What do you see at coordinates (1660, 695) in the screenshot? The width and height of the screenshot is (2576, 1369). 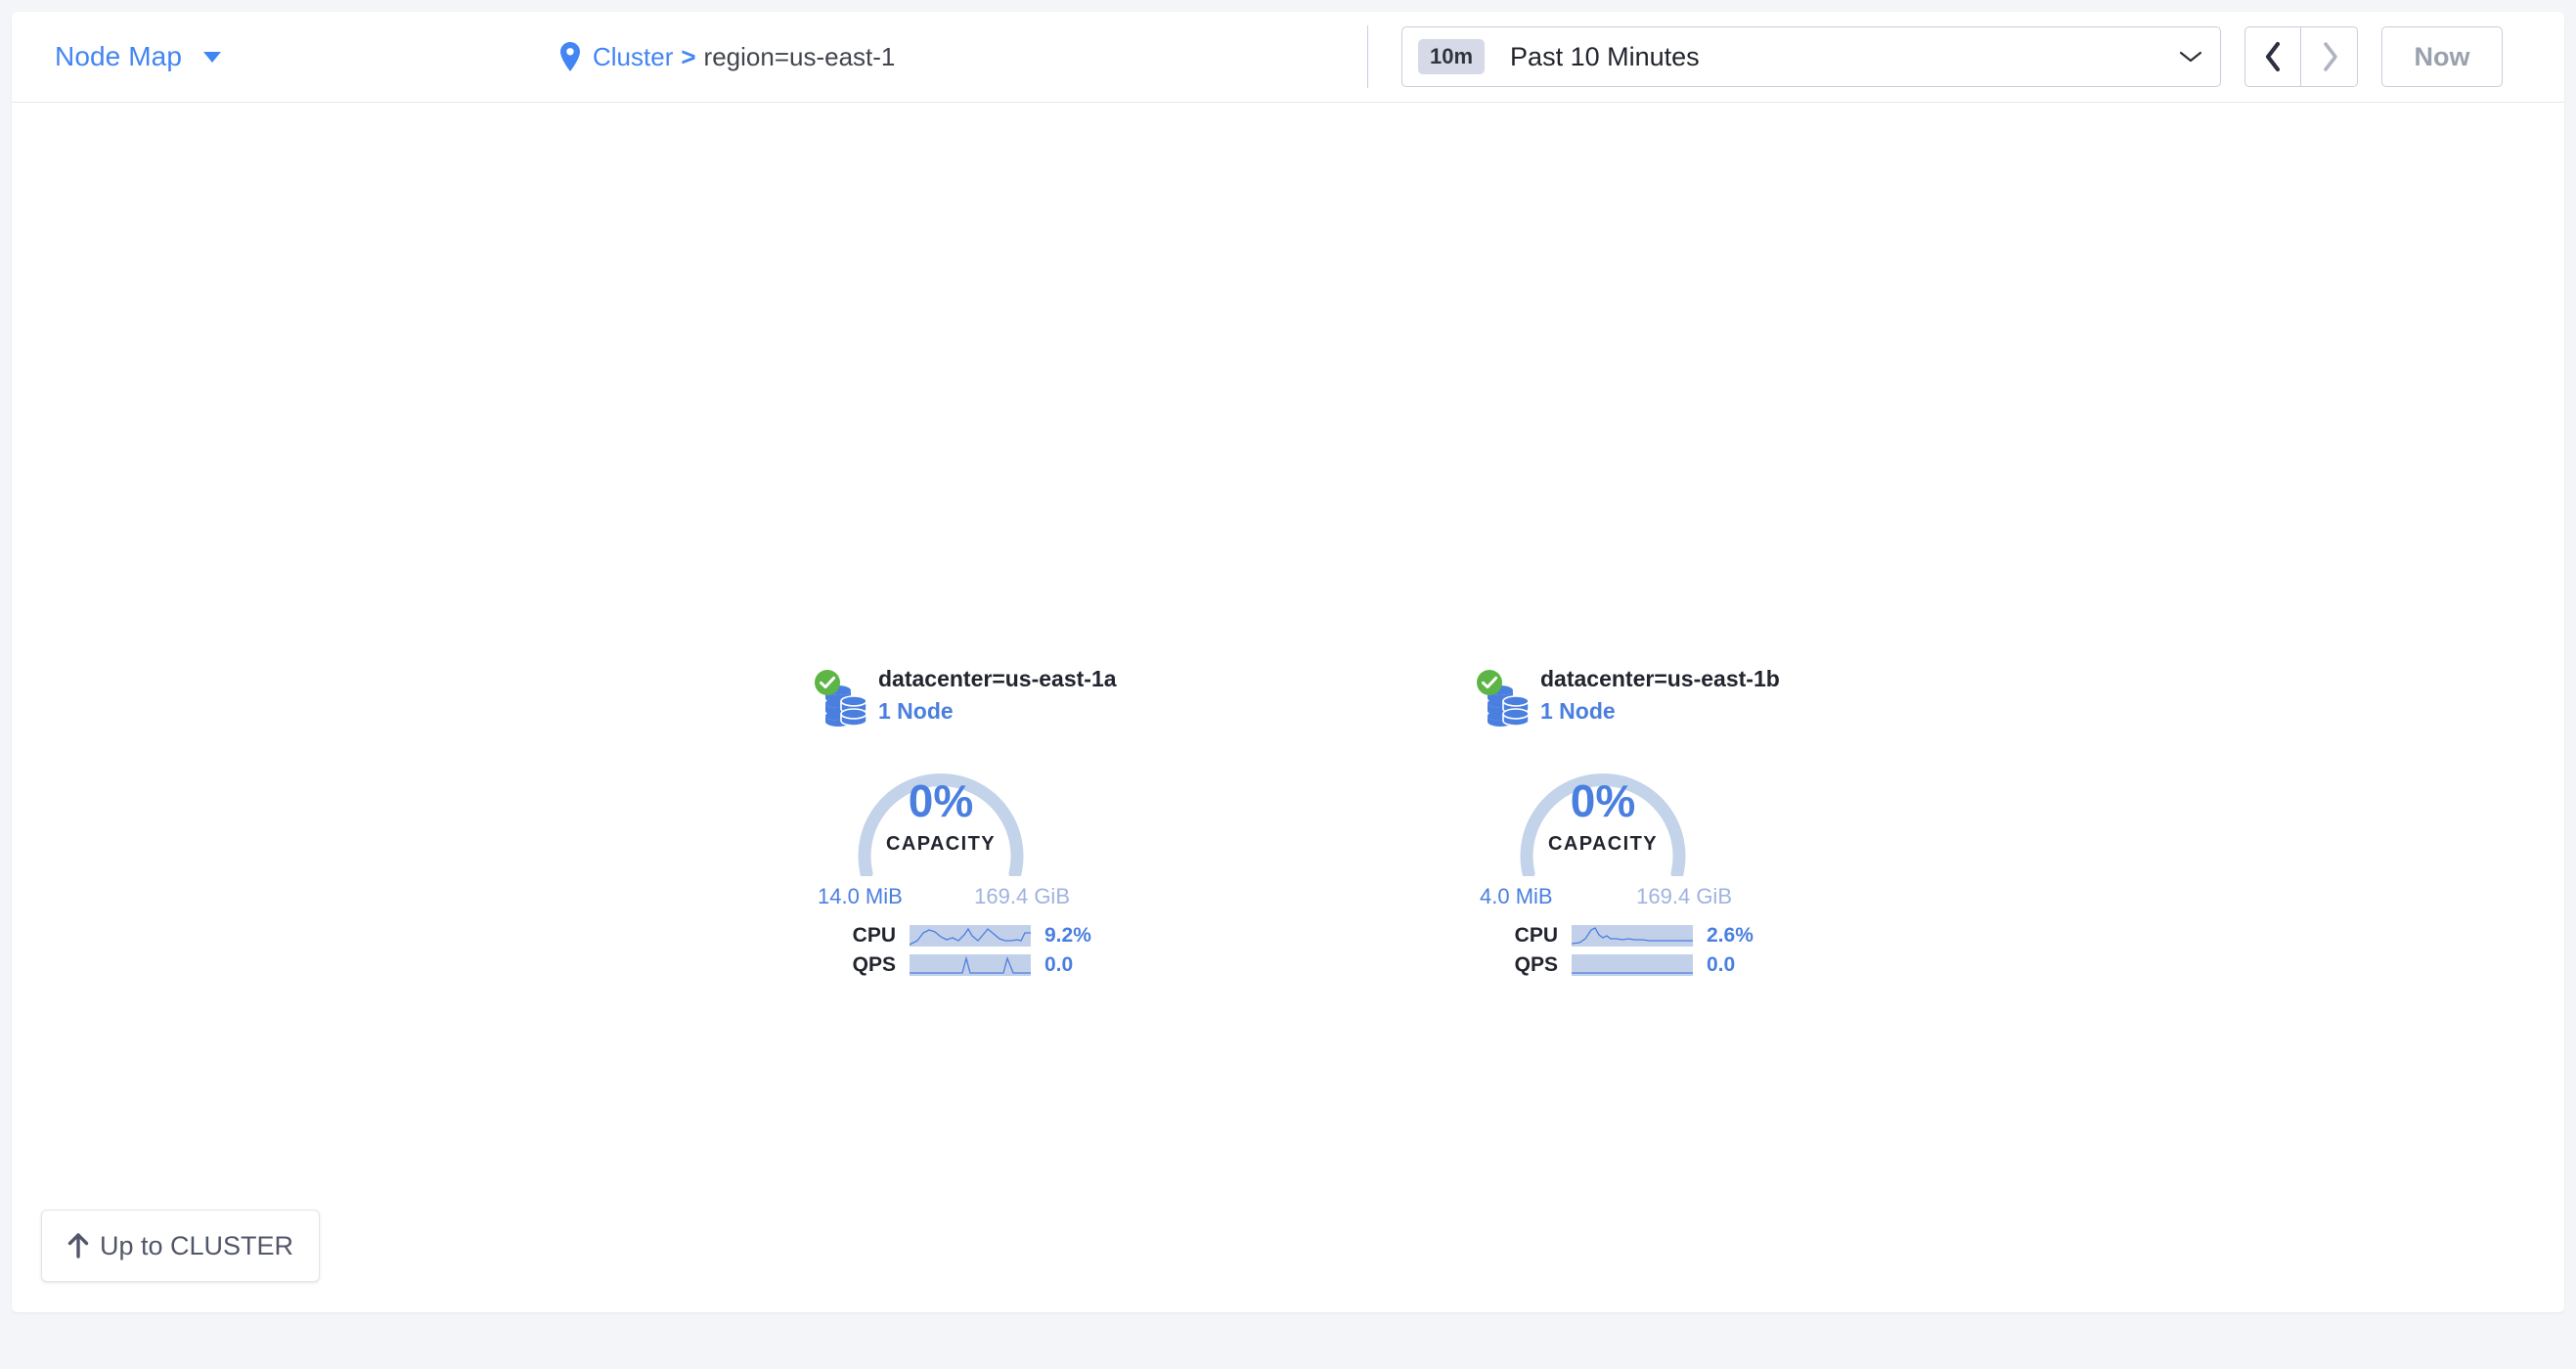 I see `node-head-text: datacenter=us-east-1b 1 Node` at bounding box center [1660, 695].